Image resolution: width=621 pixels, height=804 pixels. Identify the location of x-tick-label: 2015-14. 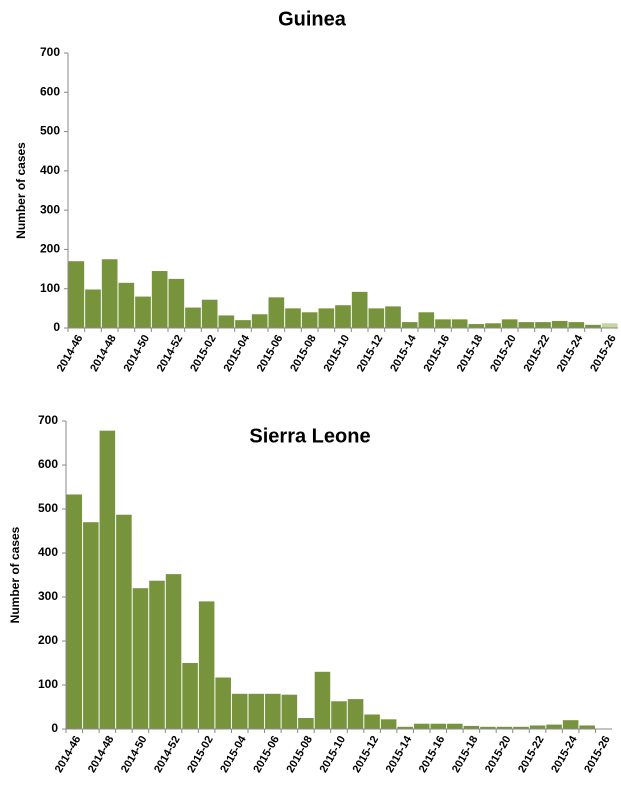
(399, 754).